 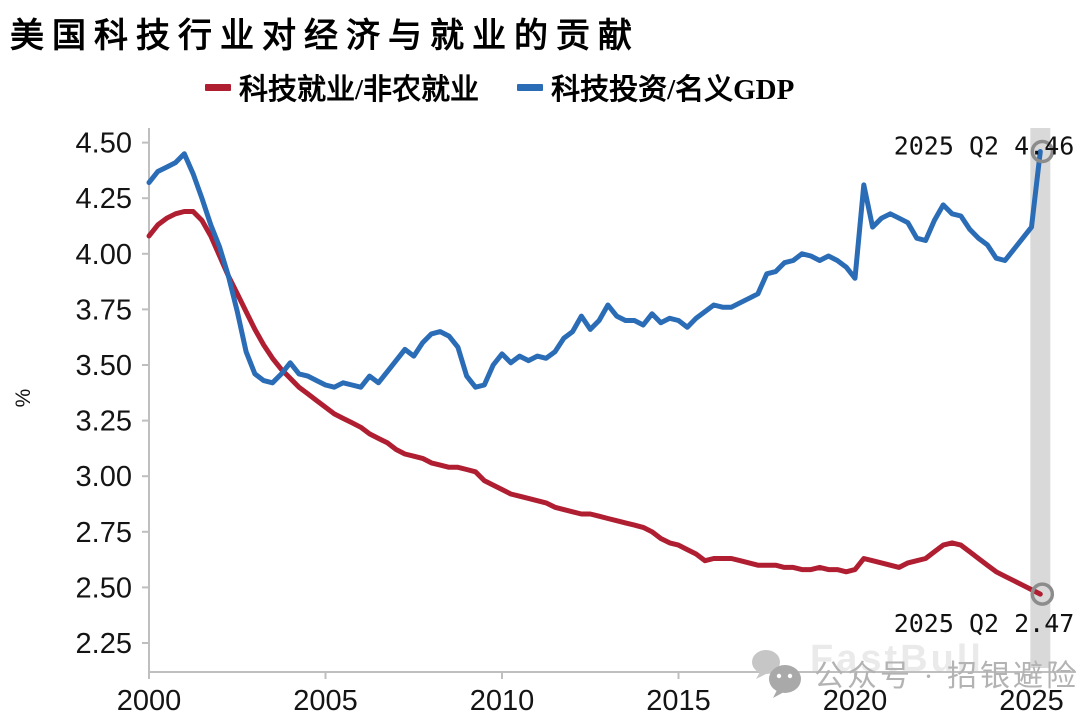 I want to click on y-tick-label: 3.25, so click(x=104, y=422).